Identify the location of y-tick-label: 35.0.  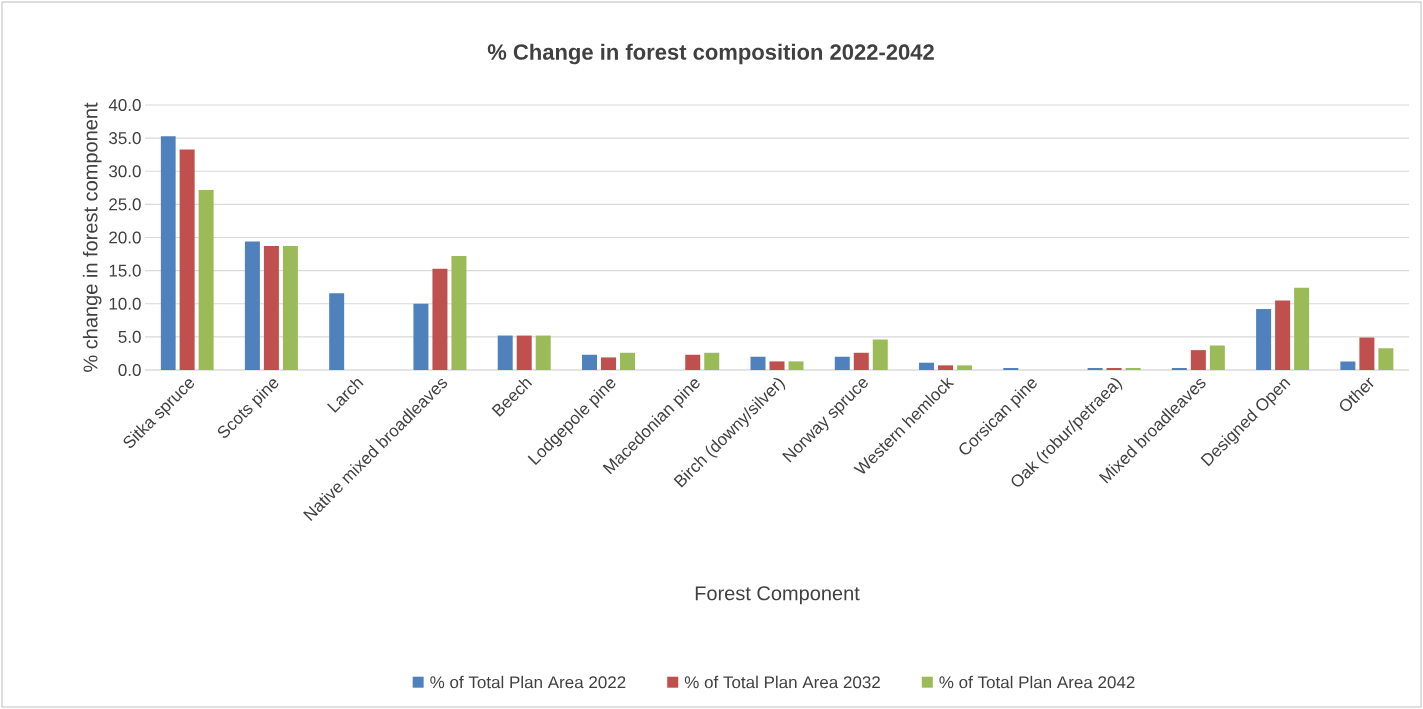
(125, 138).